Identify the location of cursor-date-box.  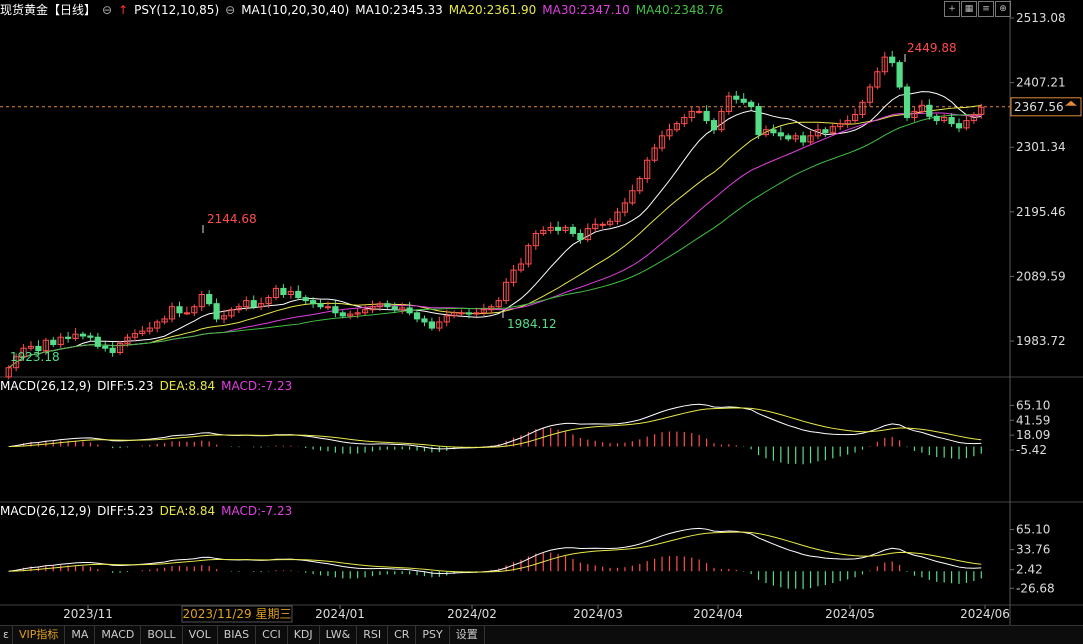
(237, 614).